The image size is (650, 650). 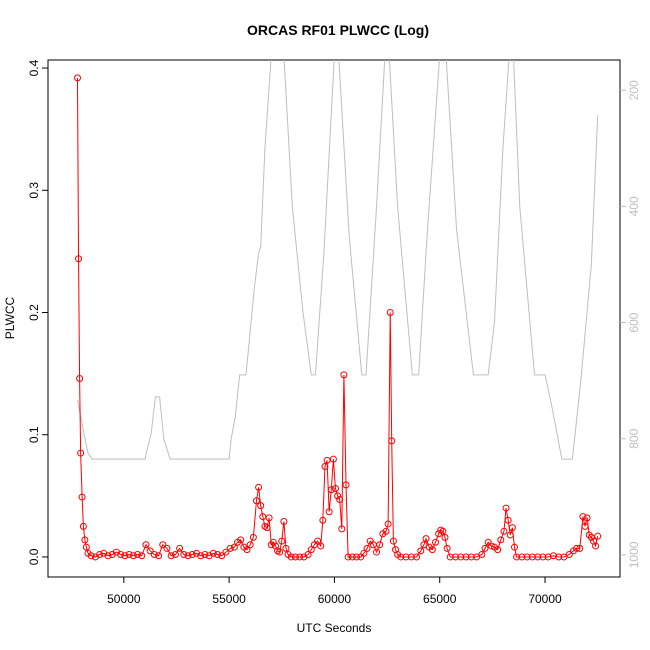 What do you see at coordinates (124, 599) in the screenshot?
I see `x-tick-label: 50000` at bounding box center [124, 599].